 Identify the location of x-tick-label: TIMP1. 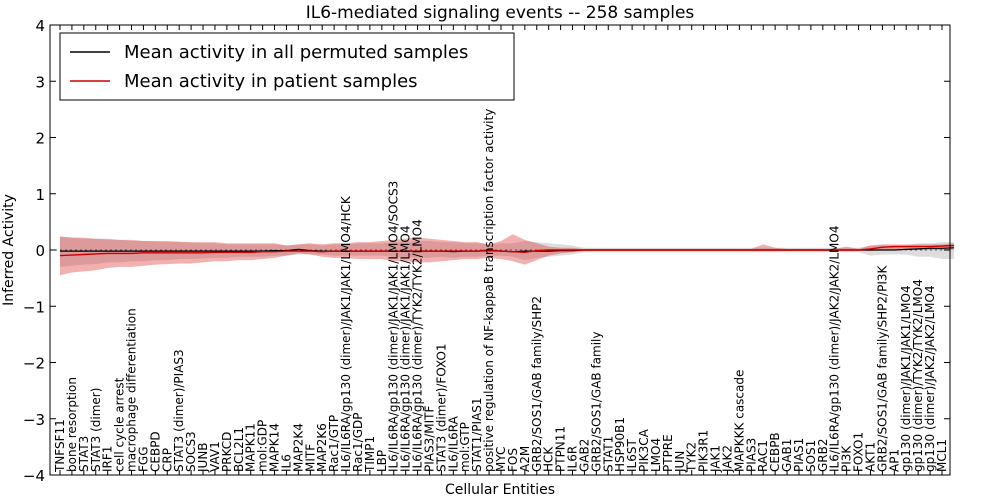
(370, 454).